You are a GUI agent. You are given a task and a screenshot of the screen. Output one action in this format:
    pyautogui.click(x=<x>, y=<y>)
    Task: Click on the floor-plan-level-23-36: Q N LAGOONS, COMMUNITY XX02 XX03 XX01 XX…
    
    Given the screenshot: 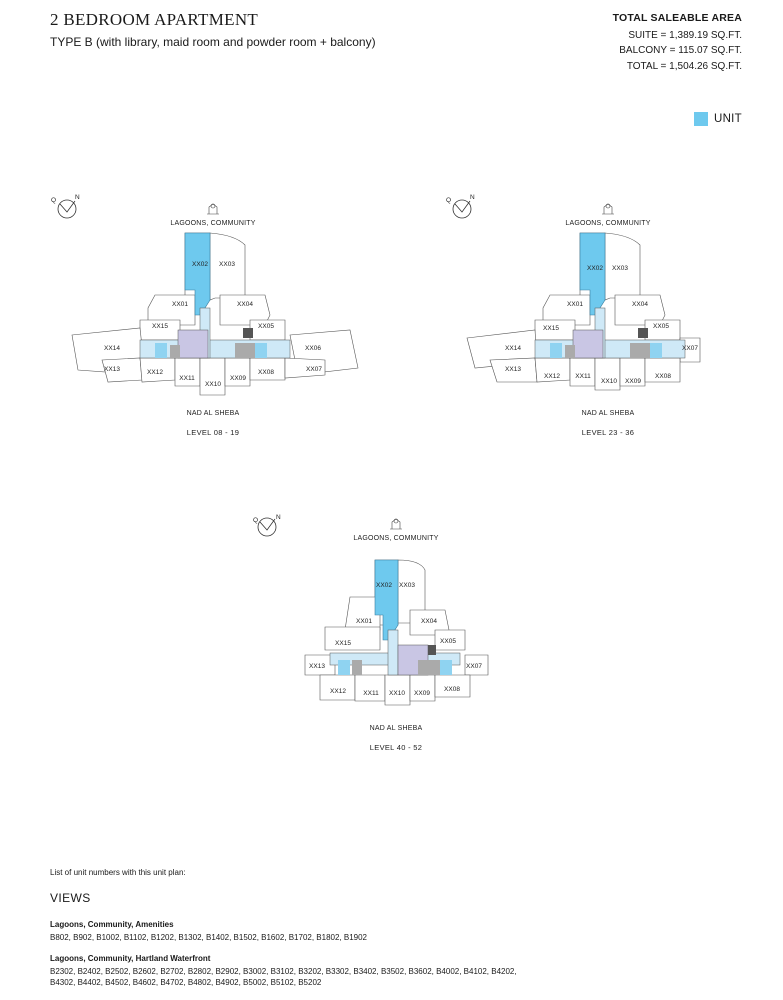 What is the action you would take?
    pyautogui.click(x=573, y=315)
    